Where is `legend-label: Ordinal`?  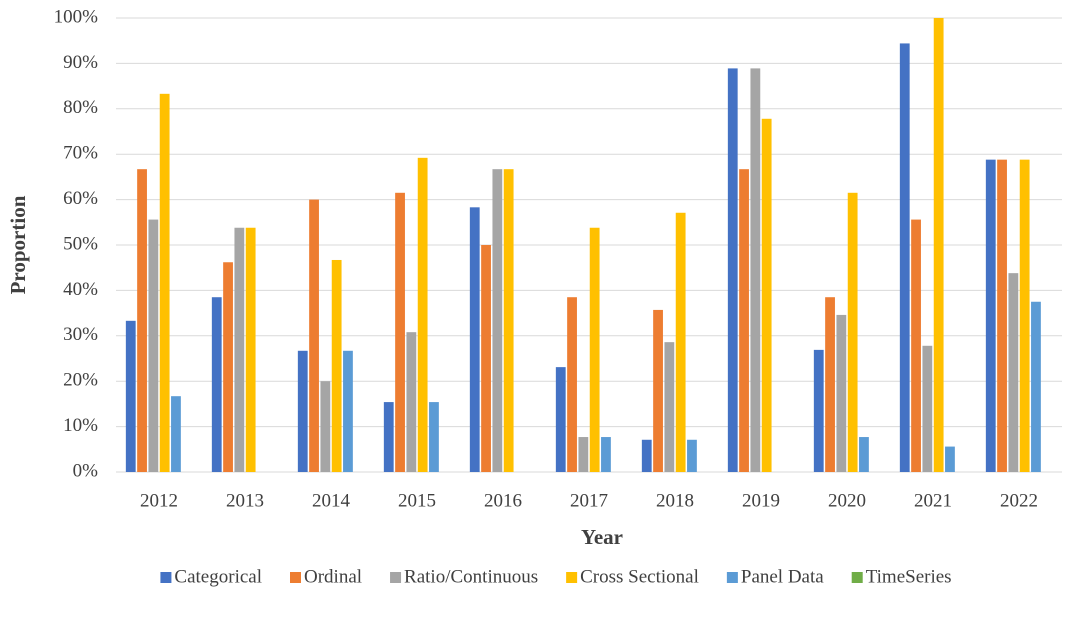
legend-label: Ordinal is located at coordinates (333, 576).